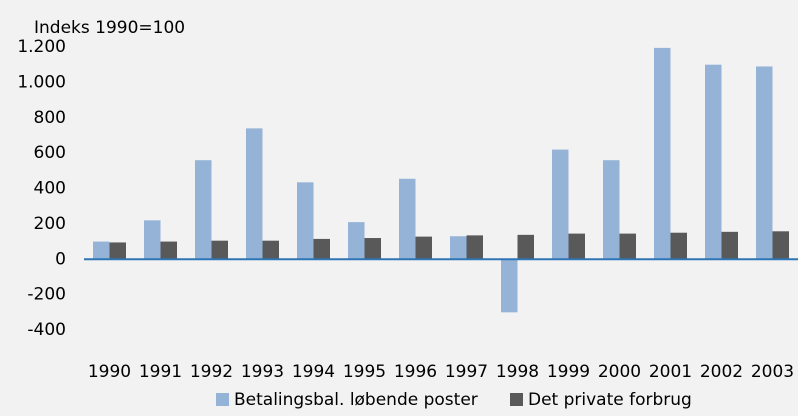  I want to click on x-tick-label: 1995, so click(364, 372).